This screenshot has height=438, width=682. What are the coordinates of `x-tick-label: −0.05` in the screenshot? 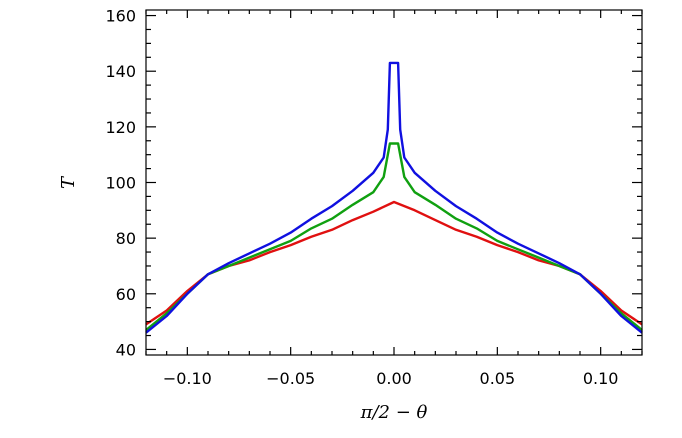 It's located at (290, 378).